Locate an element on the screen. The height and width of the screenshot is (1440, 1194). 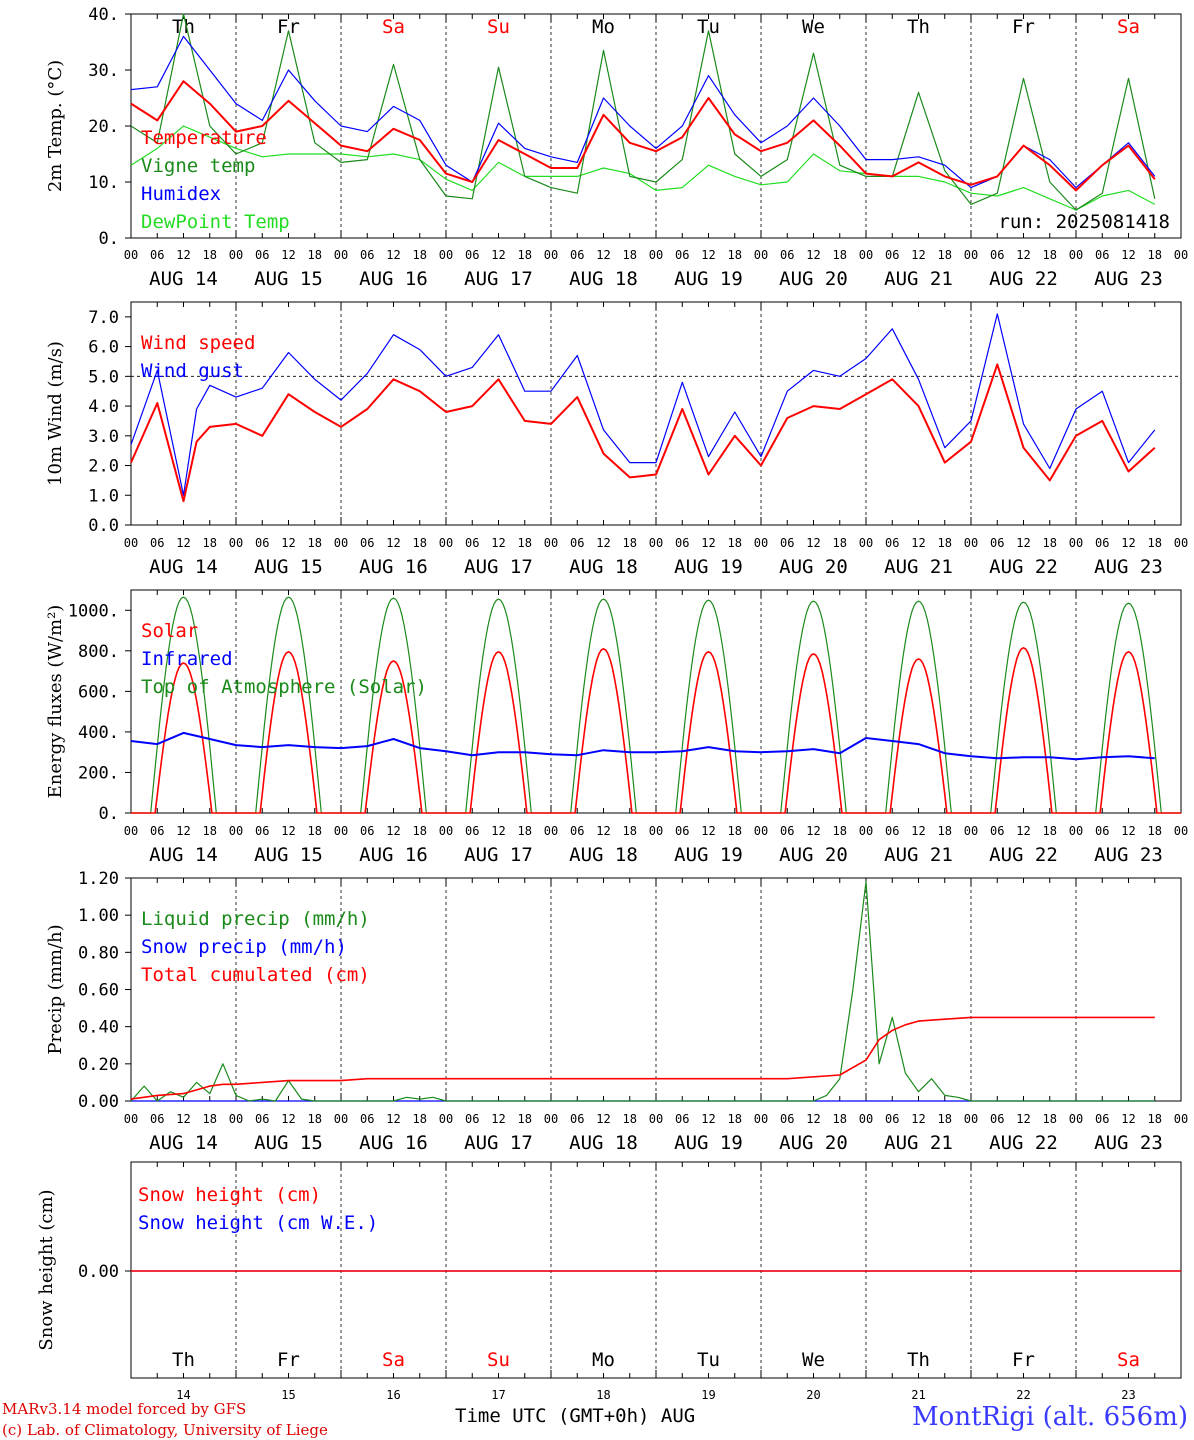
y-tick-label: 0.40 is located at coordinates (98, 1028).